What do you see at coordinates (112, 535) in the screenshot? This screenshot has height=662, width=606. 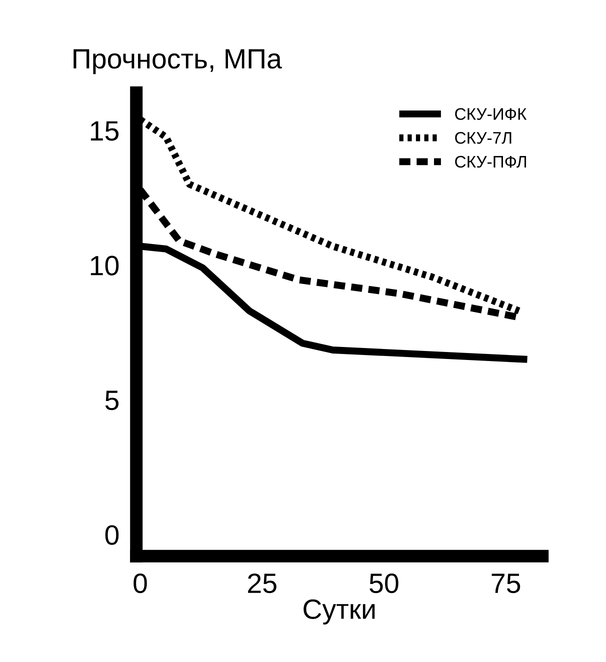 I see `y-tick-label: 0` at bounding box center [112, 535].